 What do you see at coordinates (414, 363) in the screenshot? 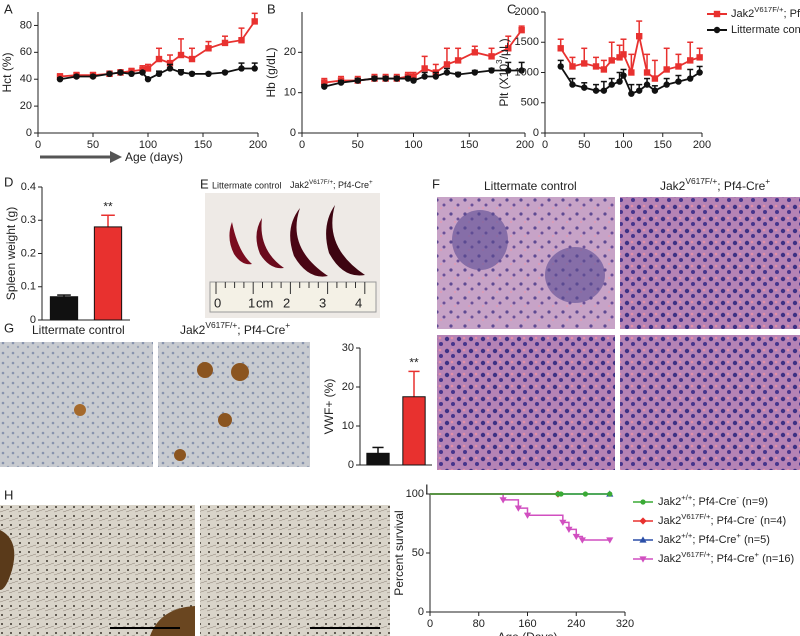
I see `significance: **` at bounding box center [414, 363].